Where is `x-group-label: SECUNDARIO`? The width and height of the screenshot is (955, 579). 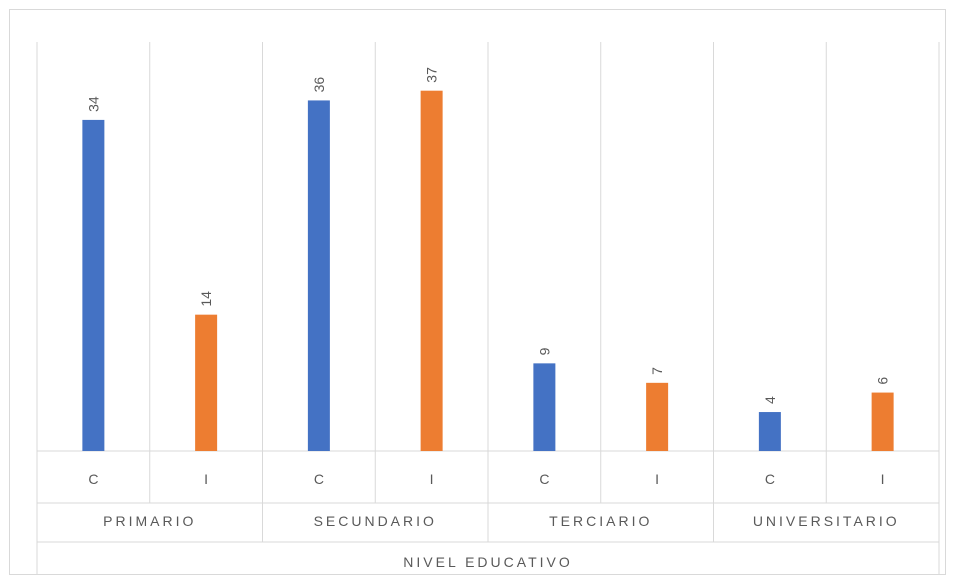 x-group-label: SECUNDARIO is located at coordinates (375, 521).